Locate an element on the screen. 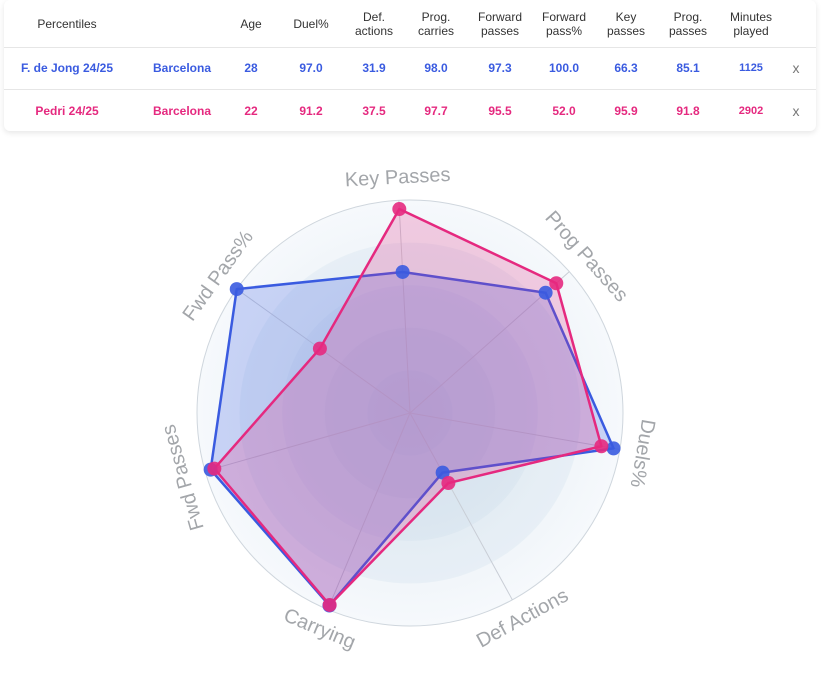 Image resolution: width=825 pixels, height=681 pixels. duel-value: 91.2 is located at coordinates (311, 111).